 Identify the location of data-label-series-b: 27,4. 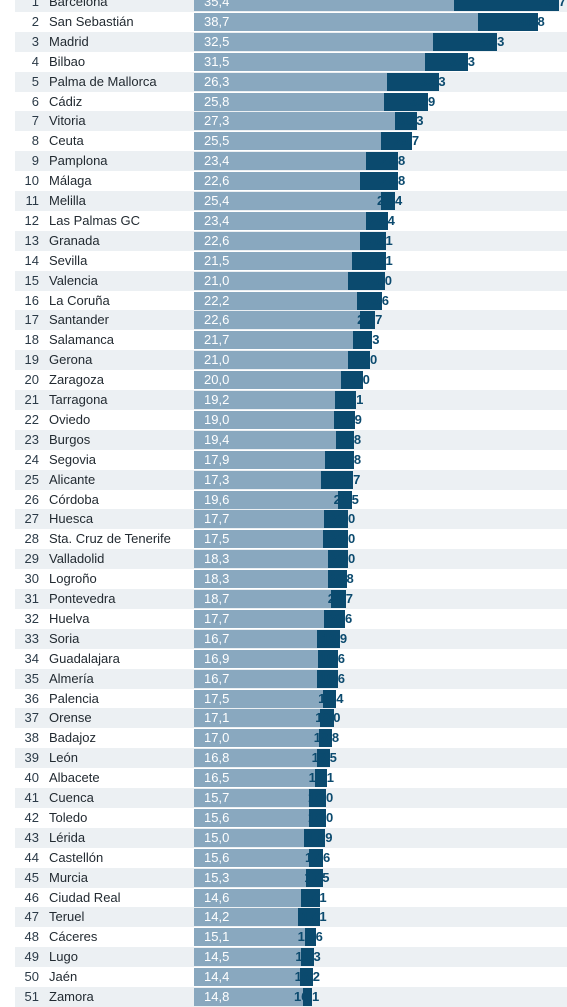
(389, 200).